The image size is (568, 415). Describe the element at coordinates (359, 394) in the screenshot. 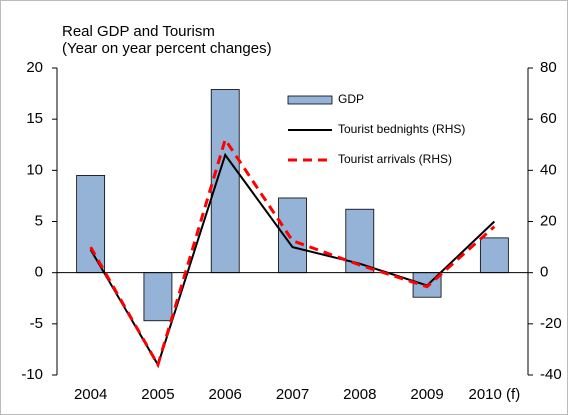

I see `x-tick-label: 2008` at that location.